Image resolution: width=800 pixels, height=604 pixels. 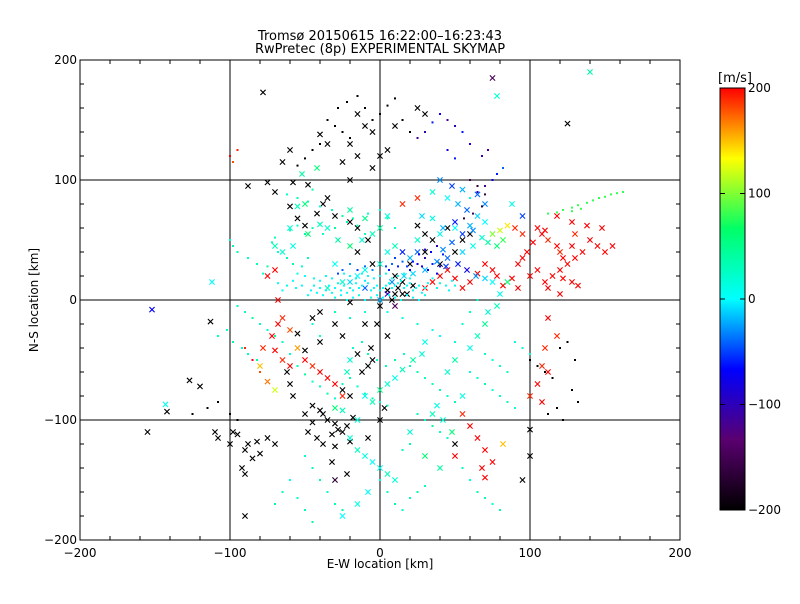 What do you see at coordinates (764, 405) in the screenshot?
I see `colorbar-tick-label: −100` at bounding box center [764, 405].